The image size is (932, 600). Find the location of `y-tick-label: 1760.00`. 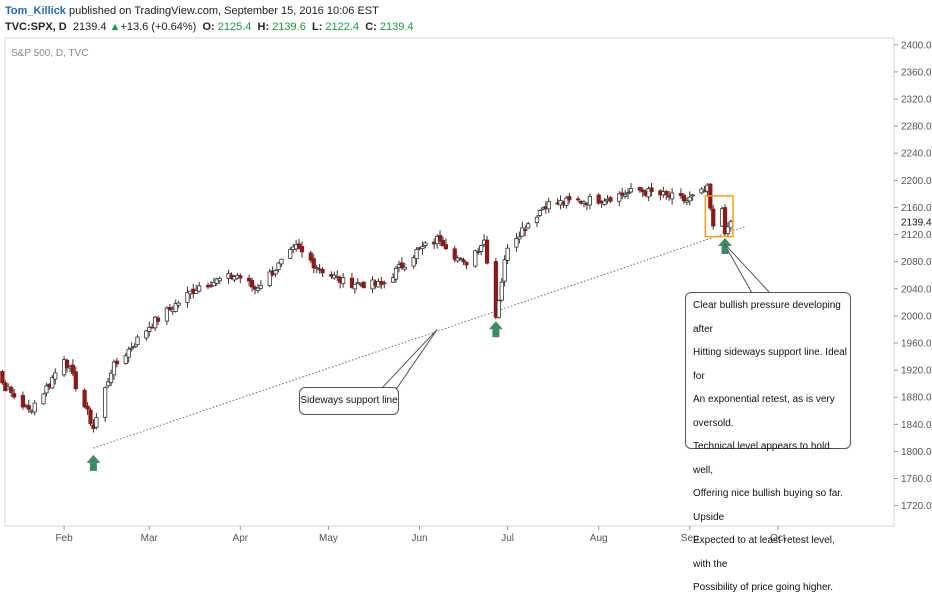

y-tick-label: 1760.00 is located at coordinates (916, 479).